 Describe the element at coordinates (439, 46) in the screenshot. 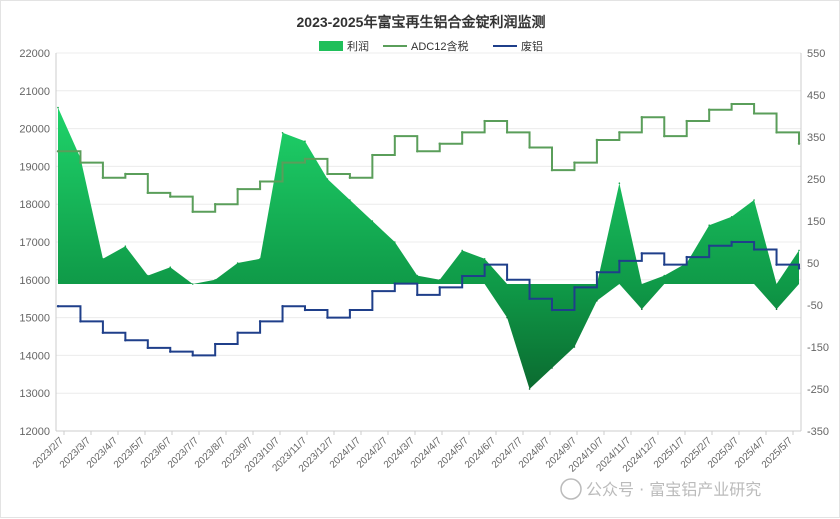

I see `legend-item-label: ADC12含税` at that location.